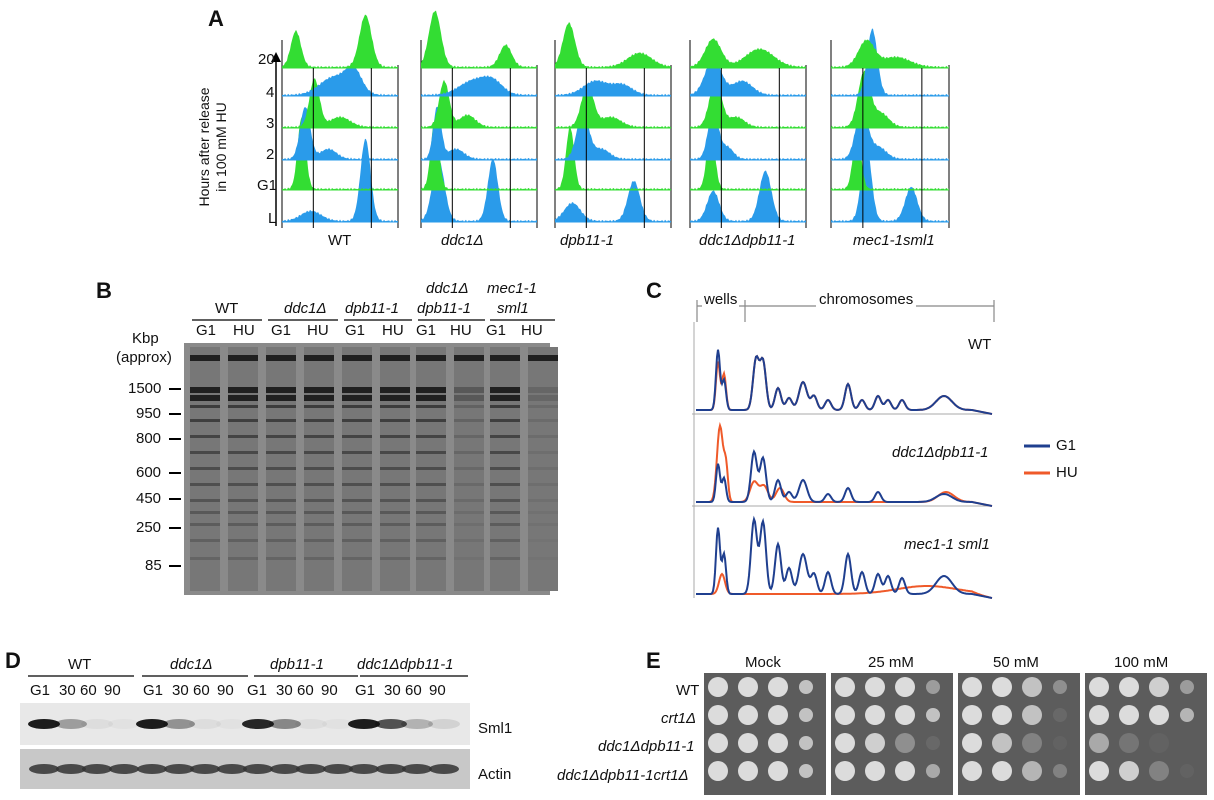 Image resolution: width=1214 pixels, height=800 pixels. What do you see at coordinates (149, 413) in the screenshot?
I see `marker-950: 950` at bounding box center [149, 413].